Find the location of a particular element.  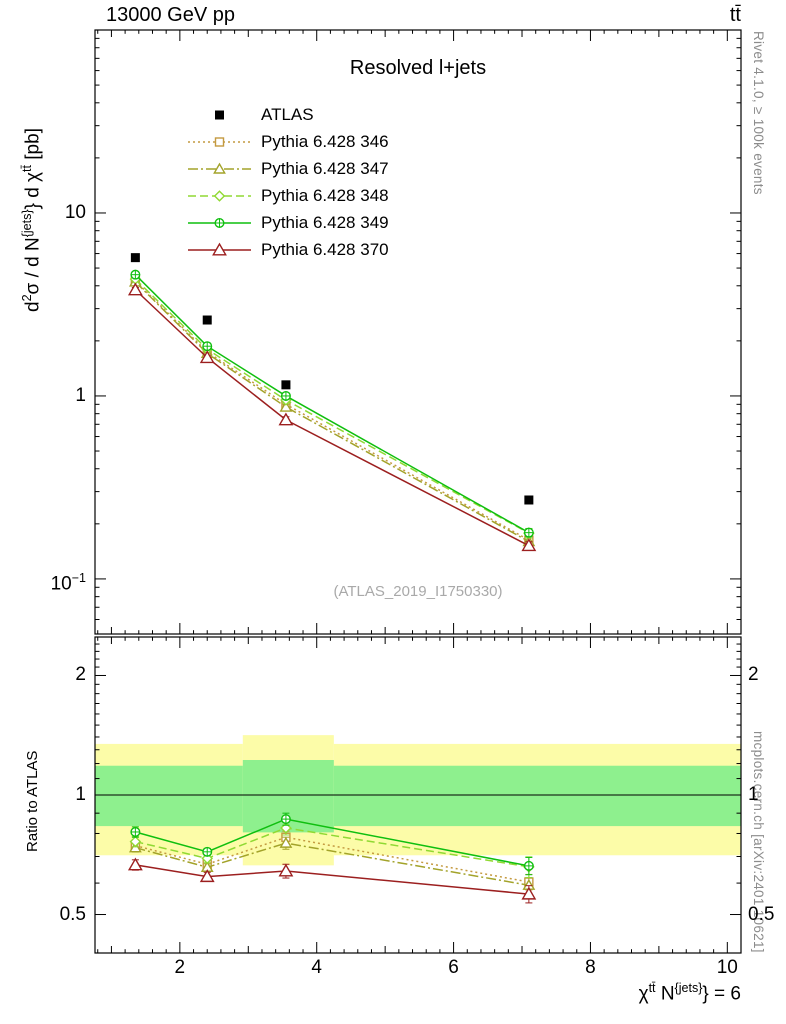

legend-item: Pythia 6.428 346 is located at coordinates (287, 141).